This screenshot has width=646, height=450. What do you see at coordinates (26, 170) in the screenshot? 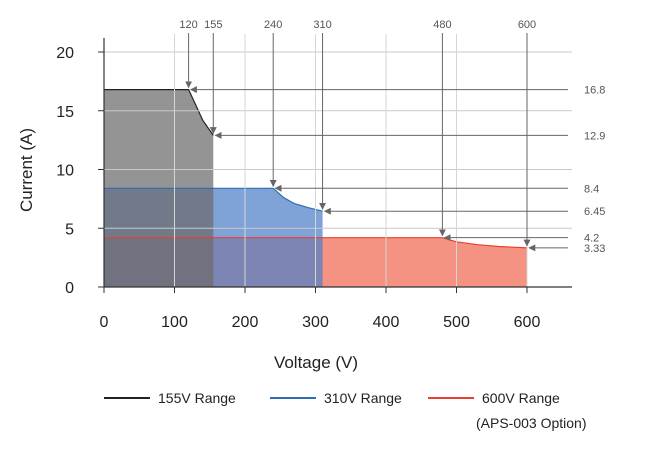
I see `y-axis-title: Current (A)` at bounding box center [26, 170].